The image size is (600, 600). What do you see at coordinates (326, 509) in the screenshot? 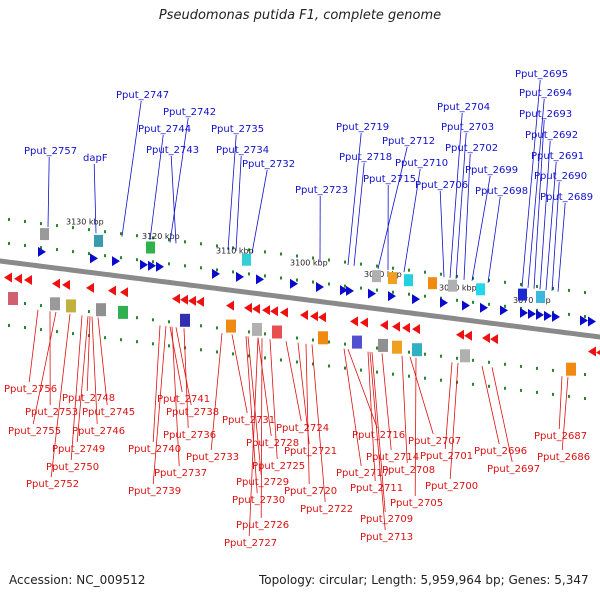
I see `reverse-gene-label: Pput_2722` at bounding box center [326, 509].